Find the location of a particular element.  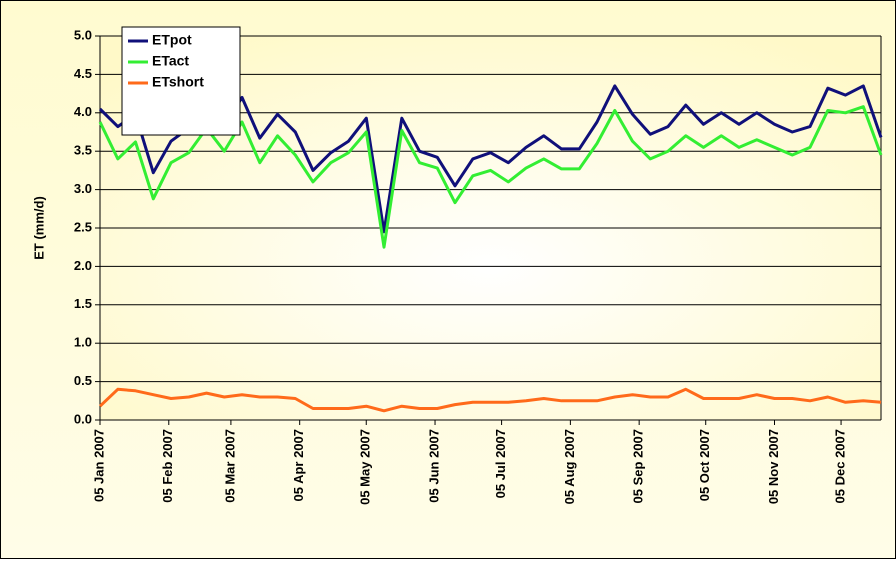

legend: ETpot ETact ETshort is located at coordinates (181, 81).